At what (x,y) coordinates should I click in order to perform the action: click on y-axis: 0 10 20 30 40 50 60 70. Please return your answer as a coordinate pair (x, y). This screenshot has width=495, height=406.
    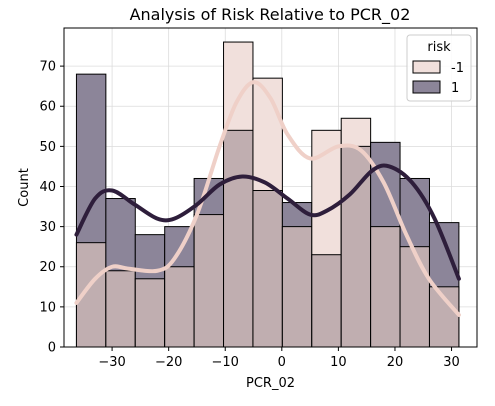
    Looking at the image, I should click on (51, 208).